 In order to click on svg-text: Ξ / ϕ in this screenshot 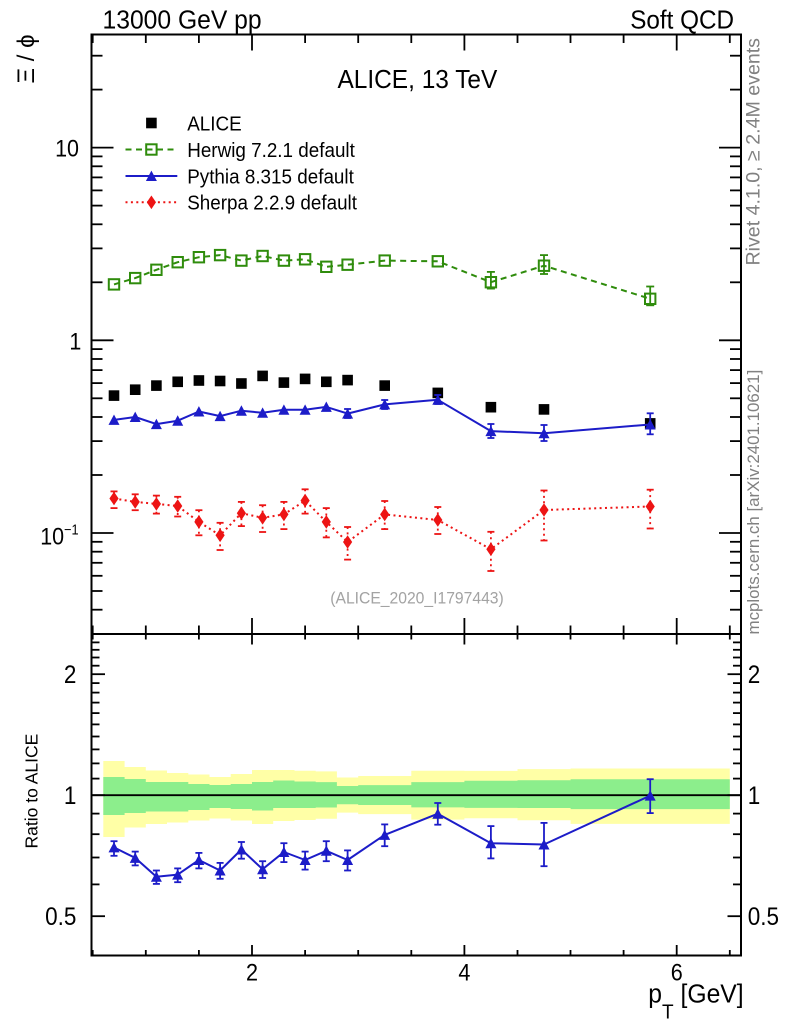, I will do `click(26, 58)`.